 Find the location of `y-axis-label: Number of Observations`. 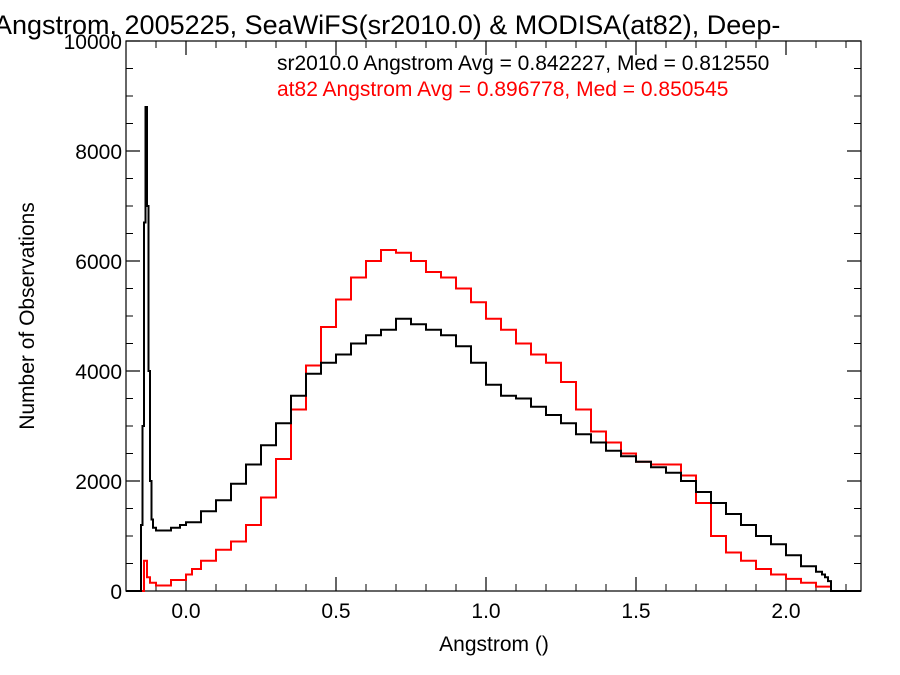

y-axis-label: Number of Observations is located at coordinates (27, 316).